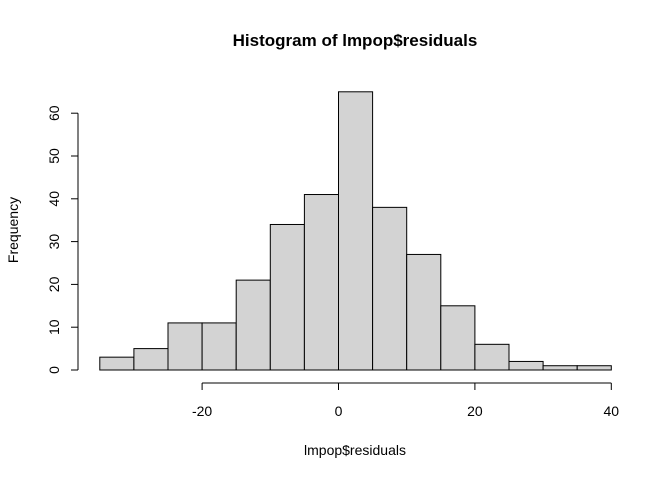 Image resolution: width=672 pixels, height=480 pixels. I want to click on y-axis: 0 10 20 30 40 50 60, so click(62, 239).